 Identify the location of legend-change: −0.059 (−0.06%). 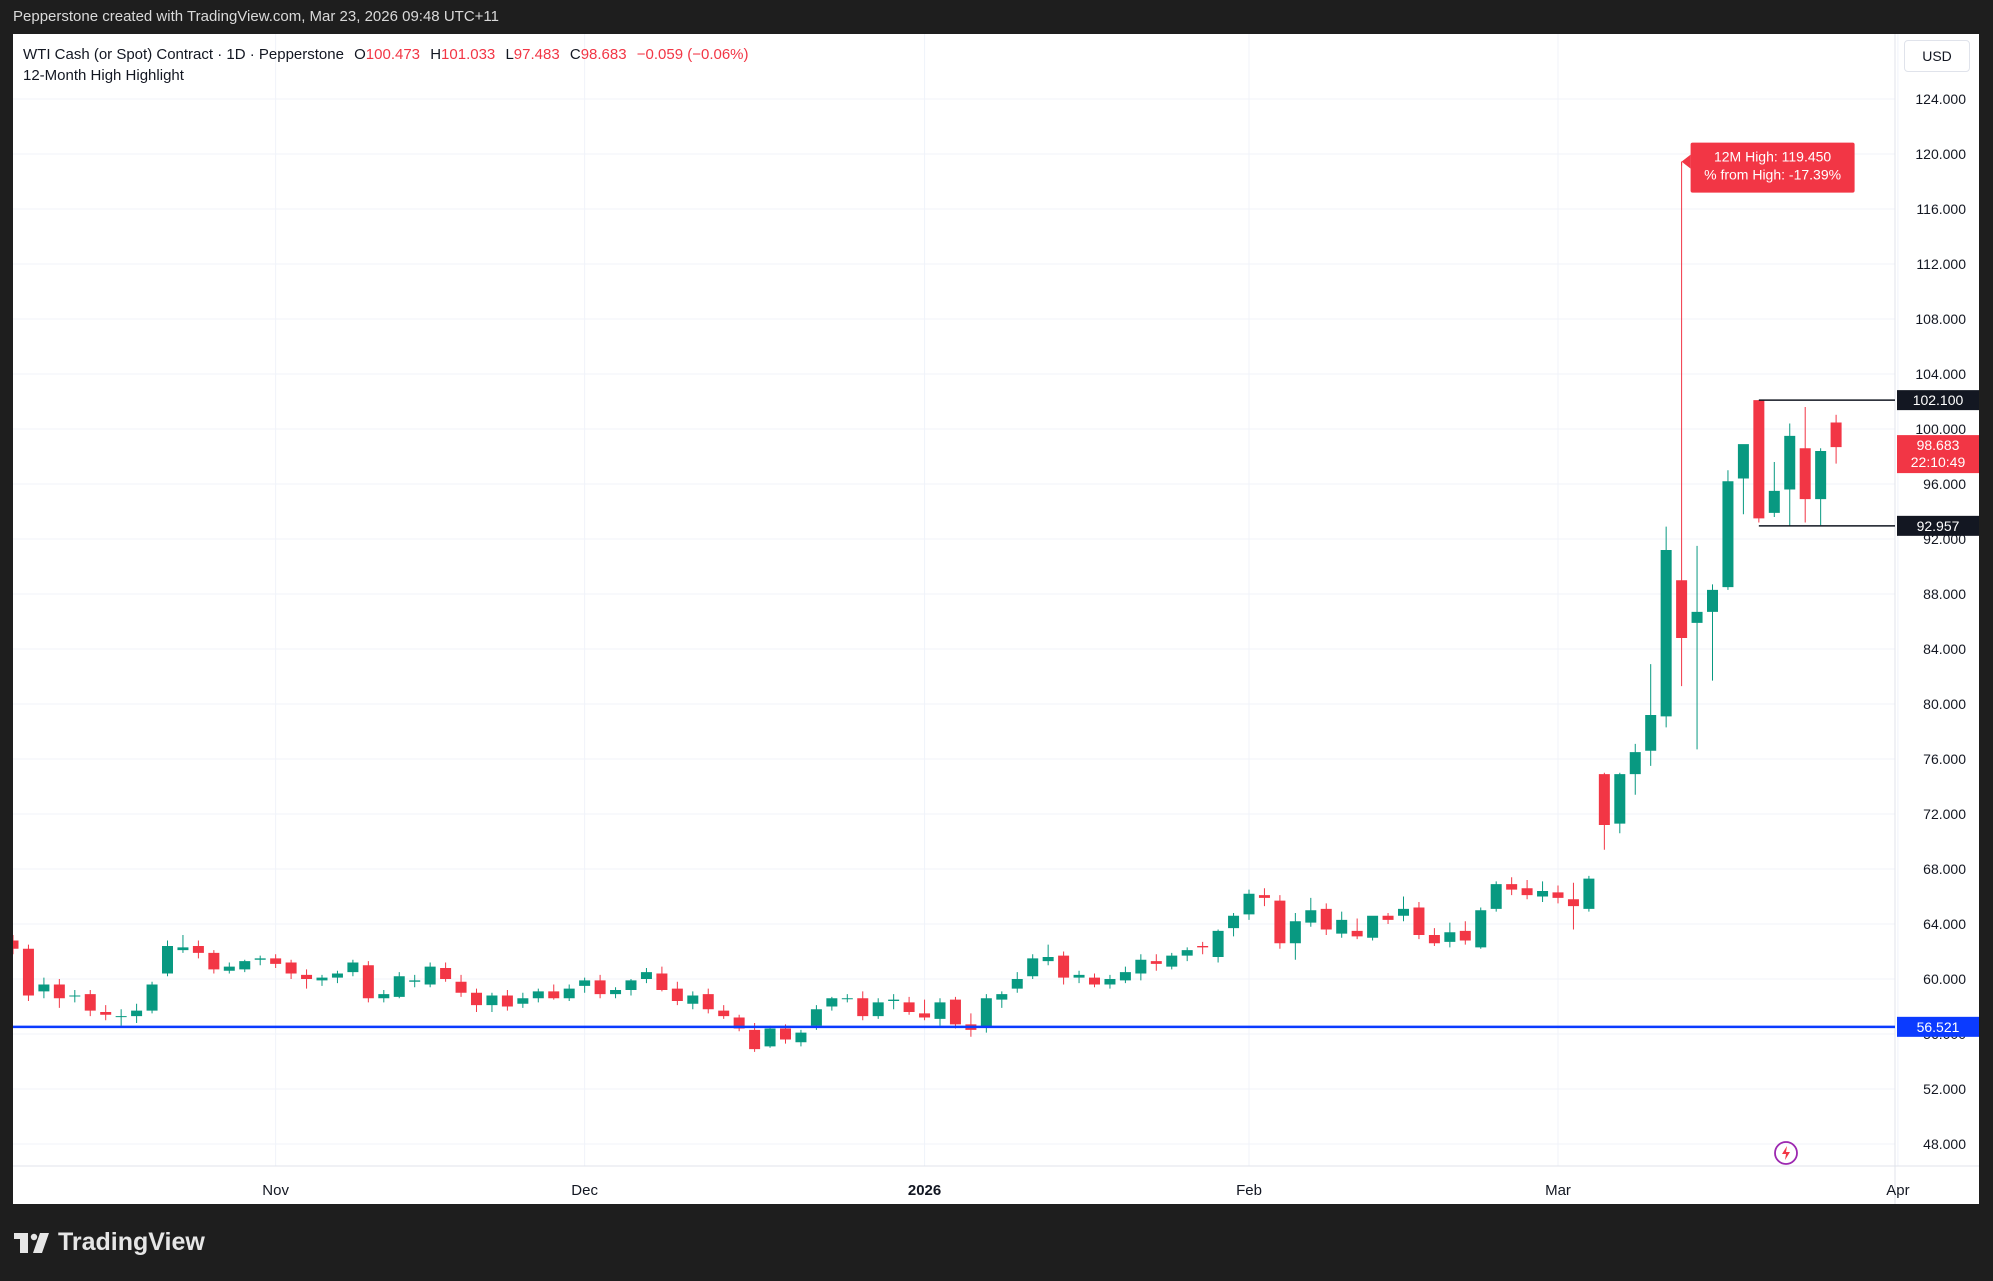
(692, 54).